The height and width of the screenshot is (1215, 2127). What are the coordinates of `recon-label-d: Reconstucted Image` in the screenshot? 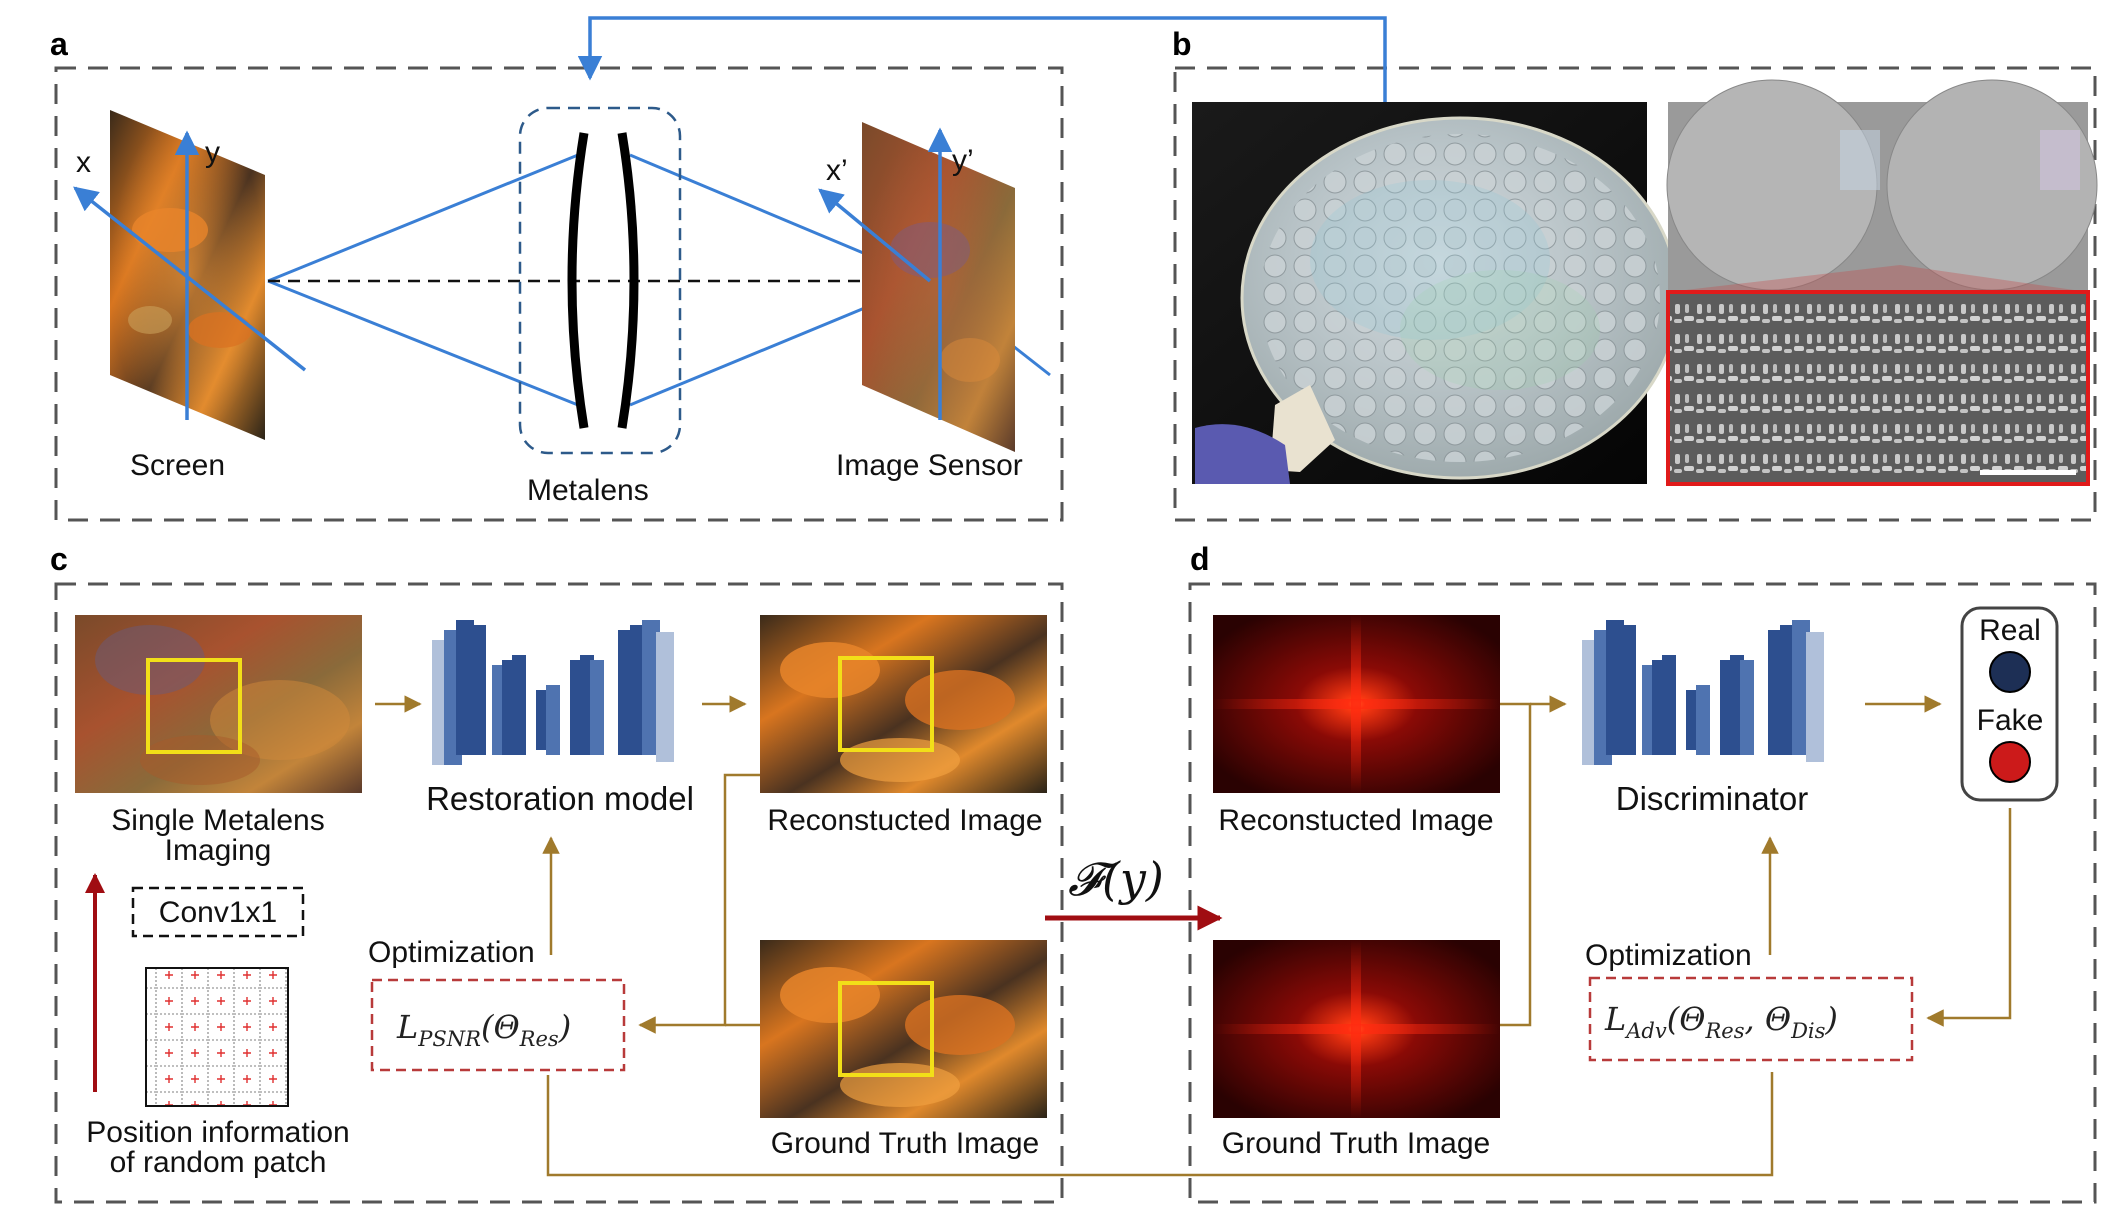 It's located at (1355, 820).